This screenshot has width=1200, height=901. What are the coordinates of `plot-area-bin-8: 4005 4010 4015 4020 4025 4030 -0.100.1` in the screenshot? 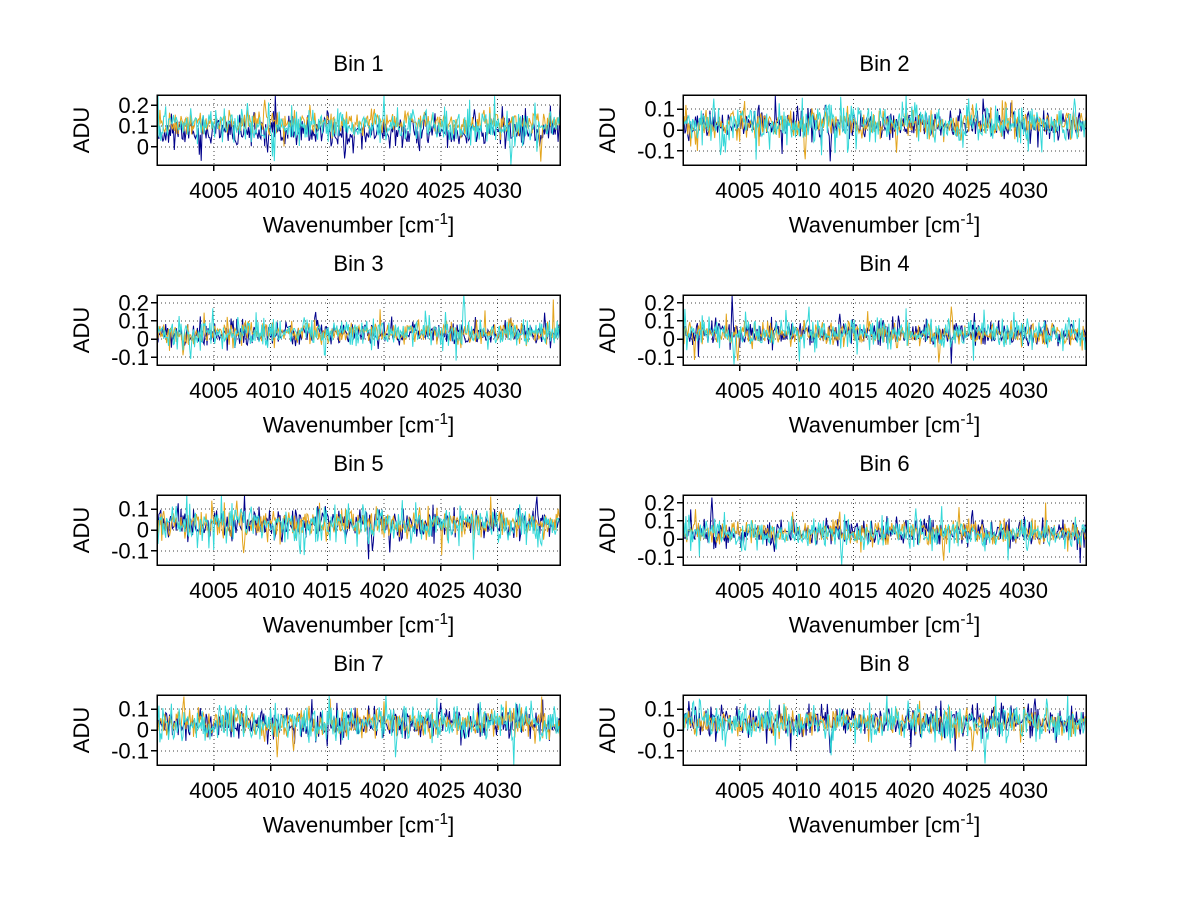 It's located at (862, 748).